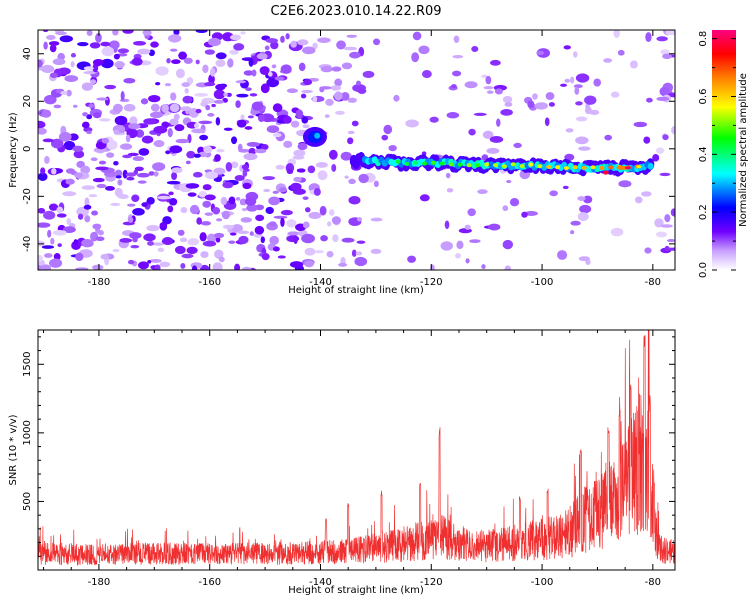 Image resolution: width=750 pixels, height=600 pixels. I want to click on snr-x-tick-label: -140, so click(320, 582).